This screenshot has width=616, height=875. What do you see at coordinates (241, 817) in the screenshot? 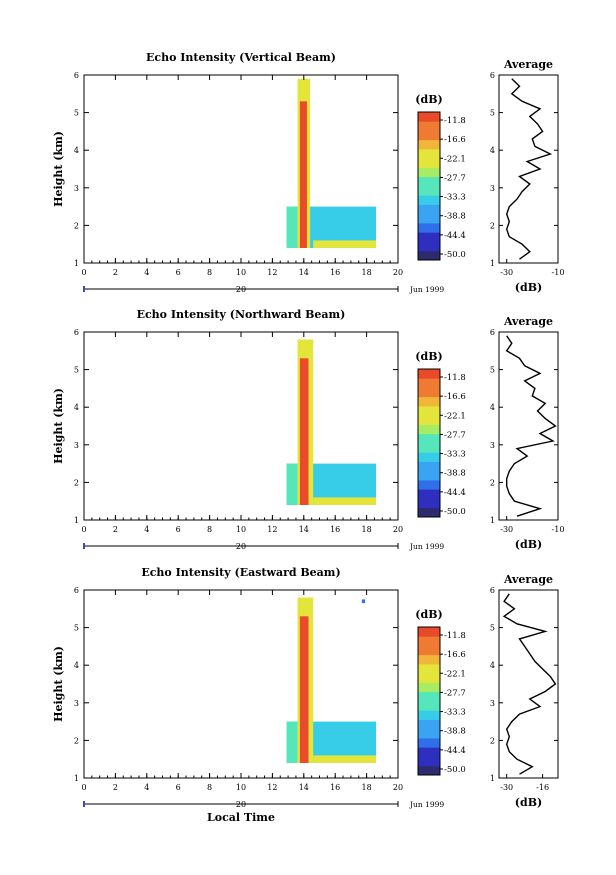
I see `x-axis-label: Local Time` at bounding box center [241, 817].